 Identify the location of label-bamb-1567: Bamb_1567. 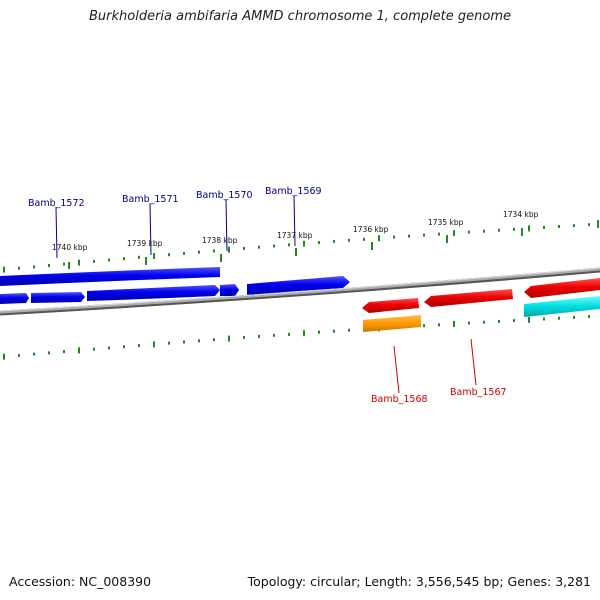
(478, 392).